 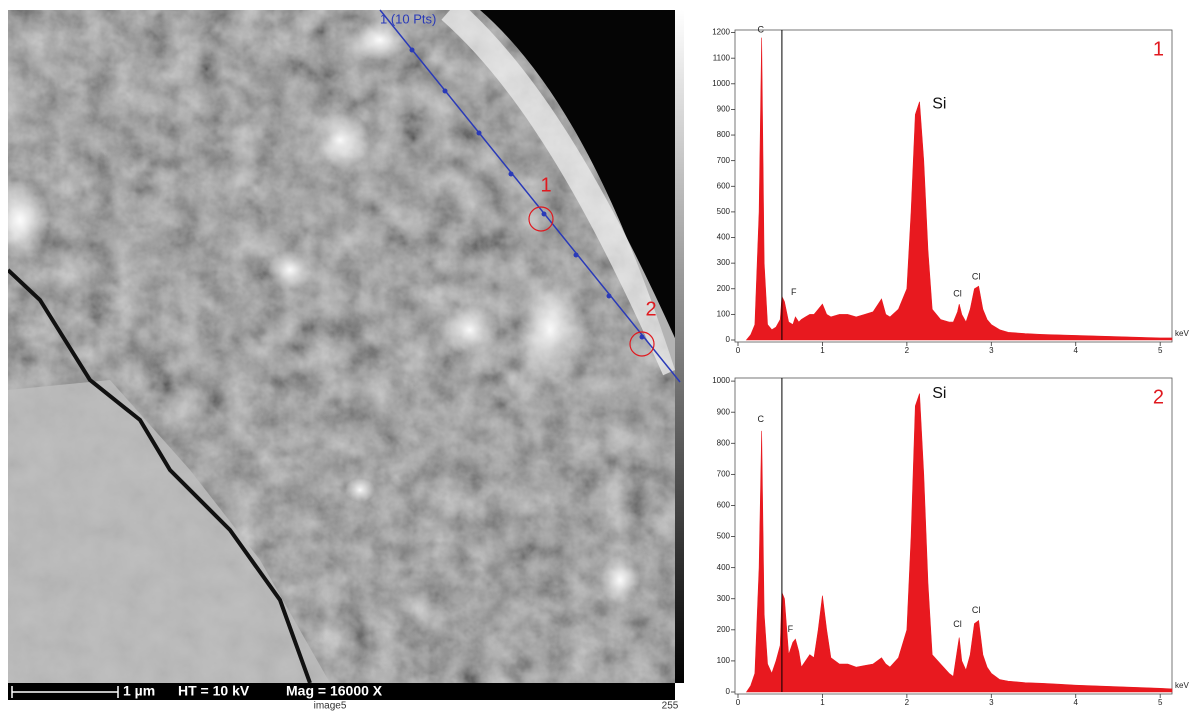 What do you see at coordinates (545, 185) in the screenshot?
I see `point-label: 1` at bounding box center [545, 185].